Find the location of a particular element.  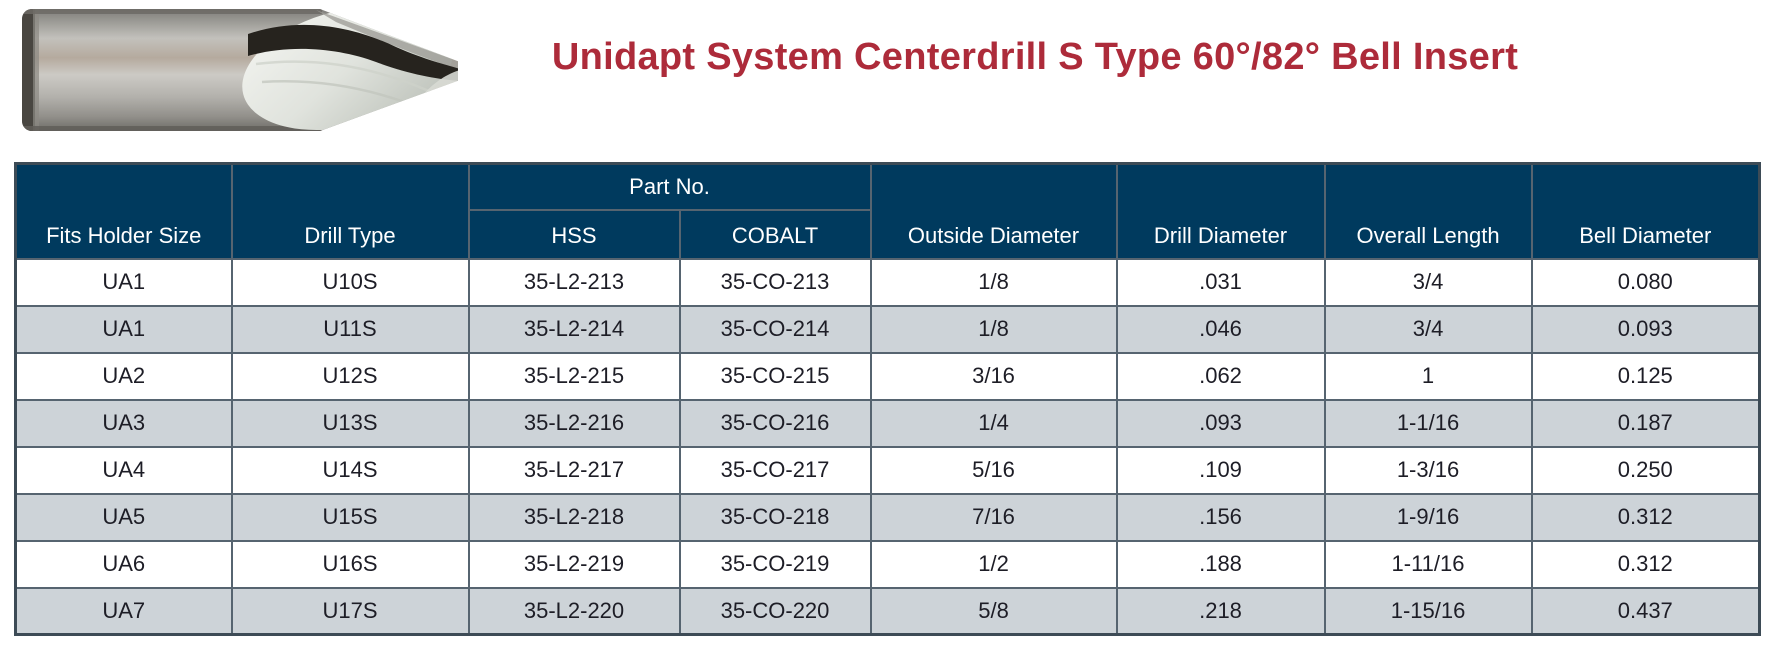

centerdrill-illustration is located at coordinates (241, 70).